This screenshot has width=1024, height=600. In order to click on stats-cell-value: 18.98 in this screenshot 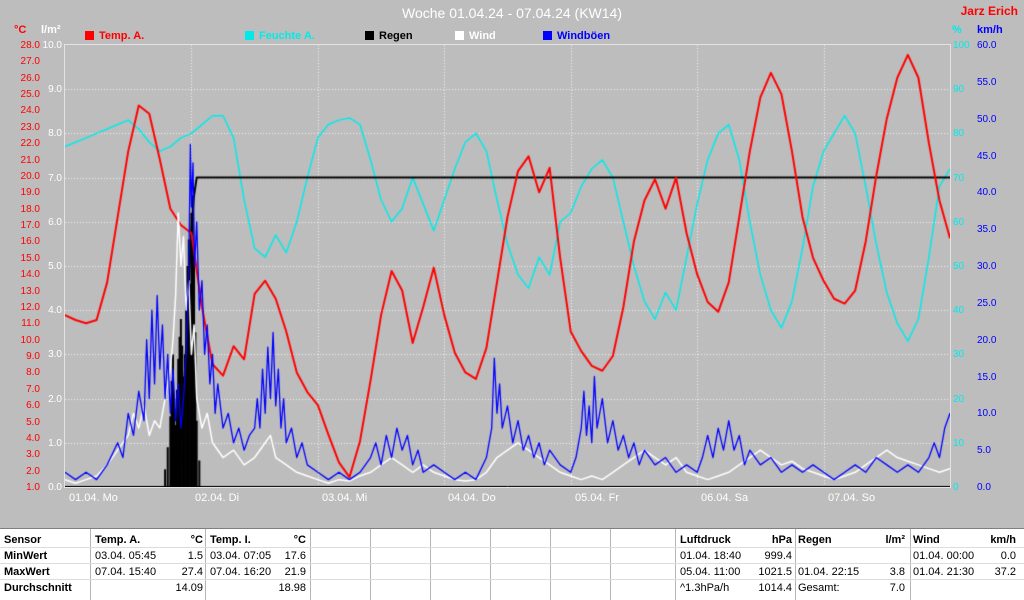, I will do `click(292, 588)`.